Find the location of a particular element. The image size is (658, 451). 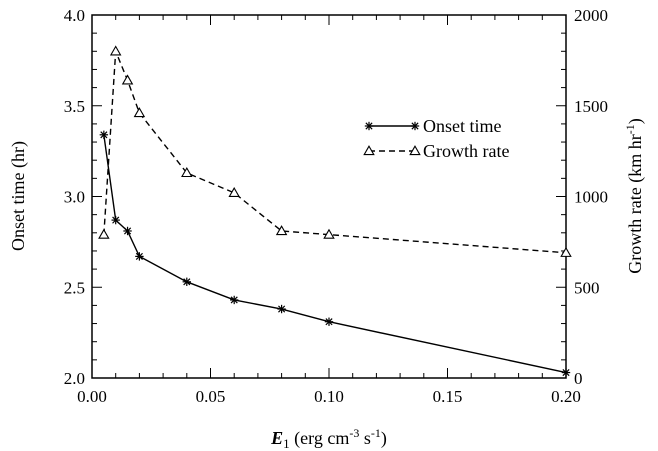

left-y-tick-label: 2.0 is located at coordinates (74, 378).